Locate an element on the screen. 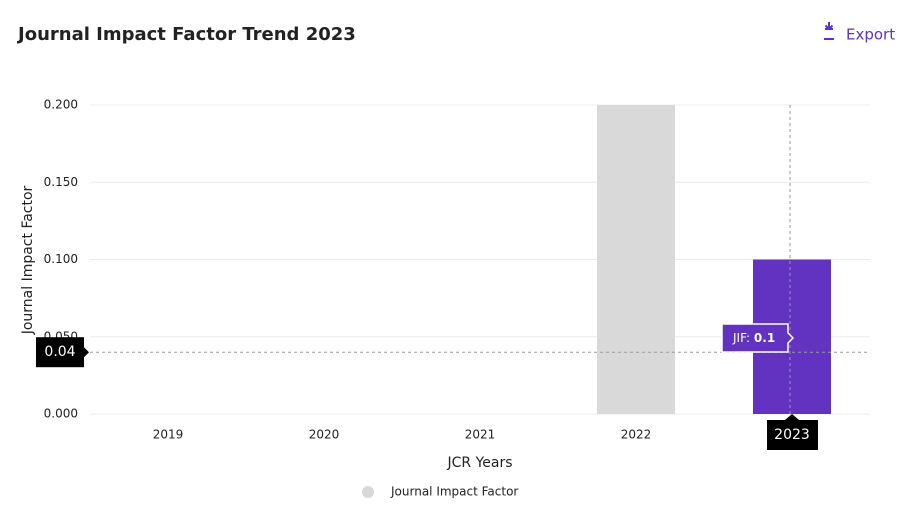 The image size is (900, 524). x-axis-title: JCR Years is located at coordinates (479, 463).